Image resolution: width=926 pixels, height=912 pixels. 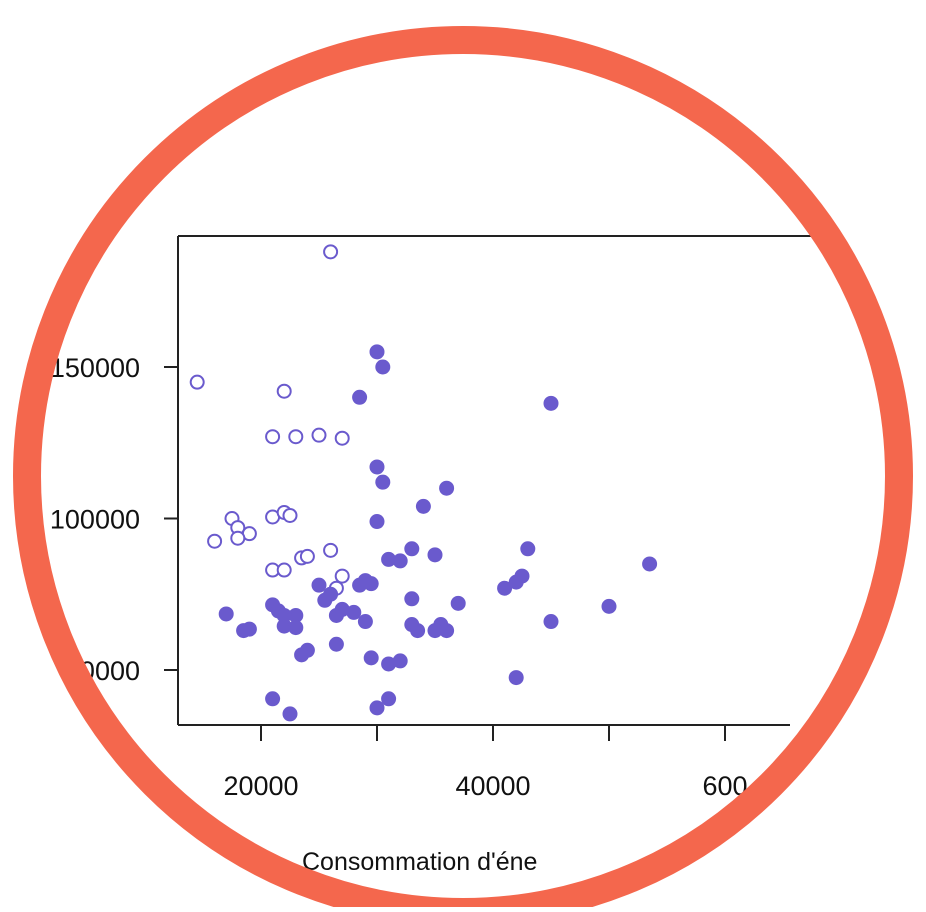 What do you see at coordinates (260, 786) in the screenshot?
I see `x-tick-label: 20000` at bounding box center [260, 786].